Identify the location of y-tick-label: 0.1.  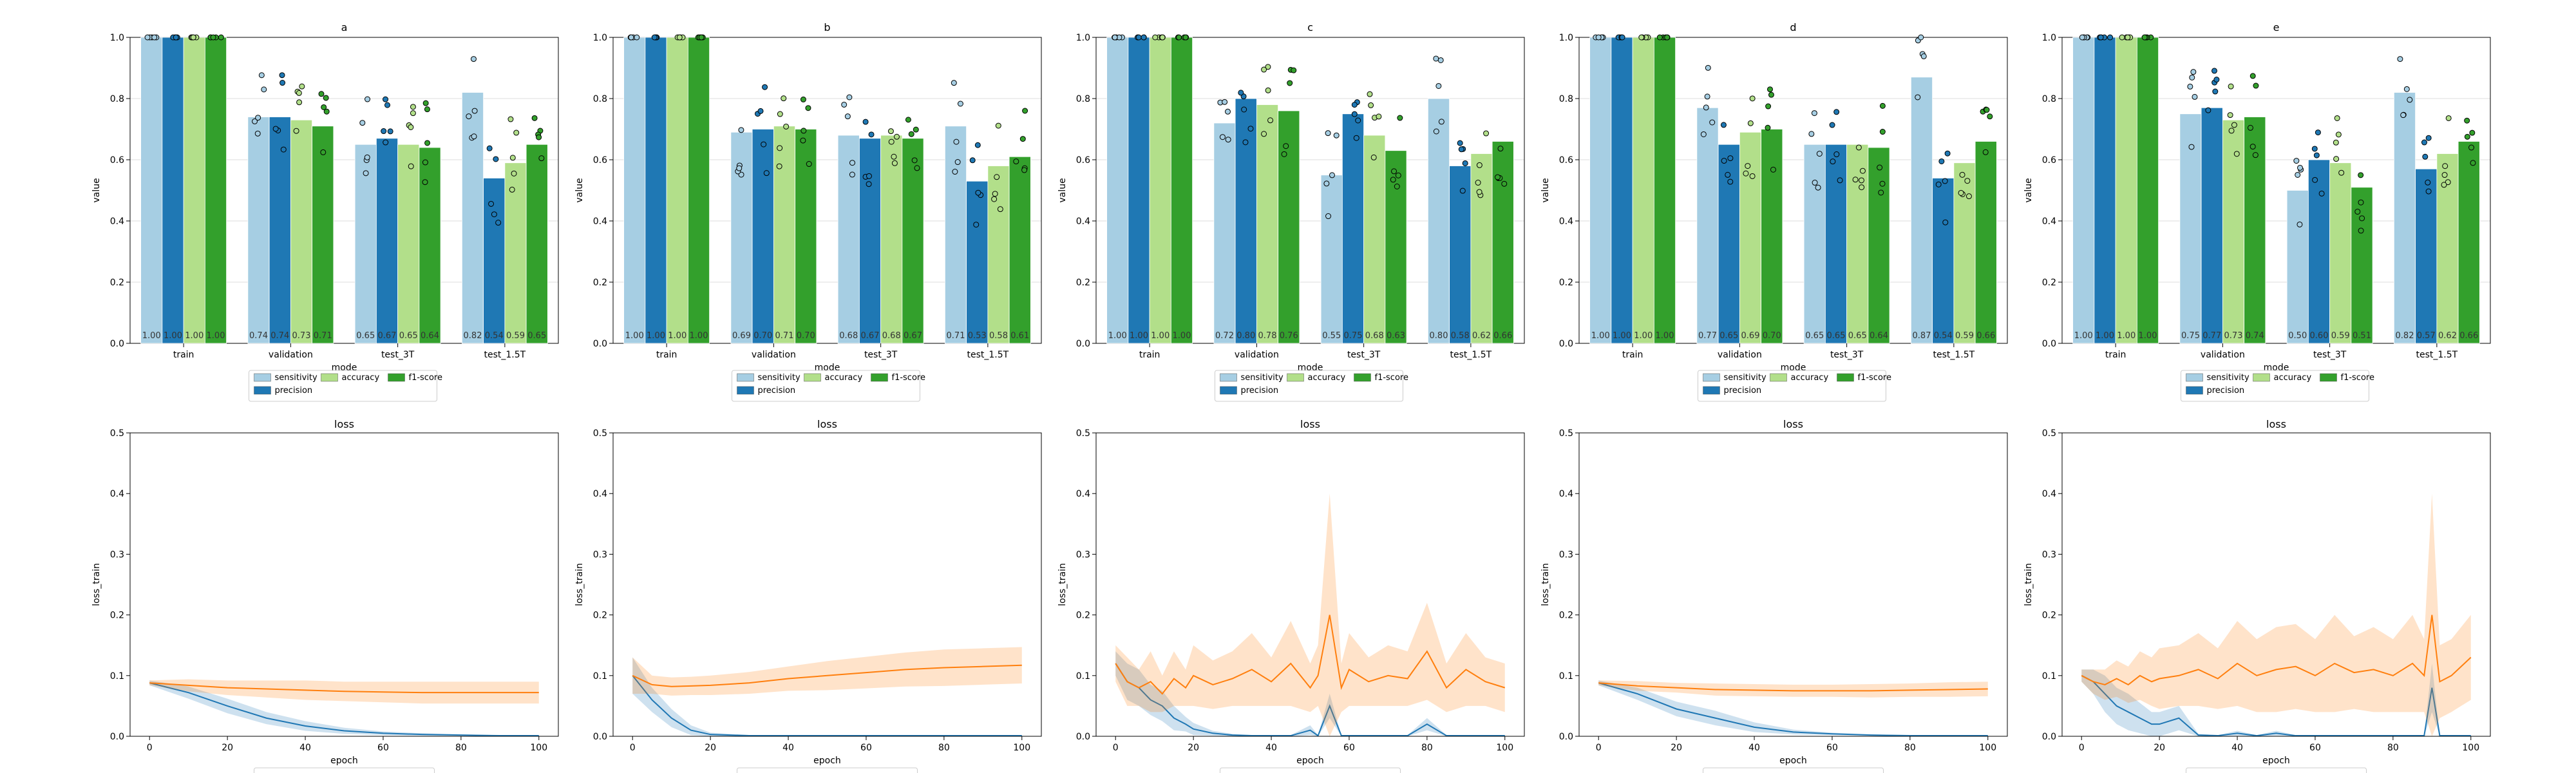
(117, 676).